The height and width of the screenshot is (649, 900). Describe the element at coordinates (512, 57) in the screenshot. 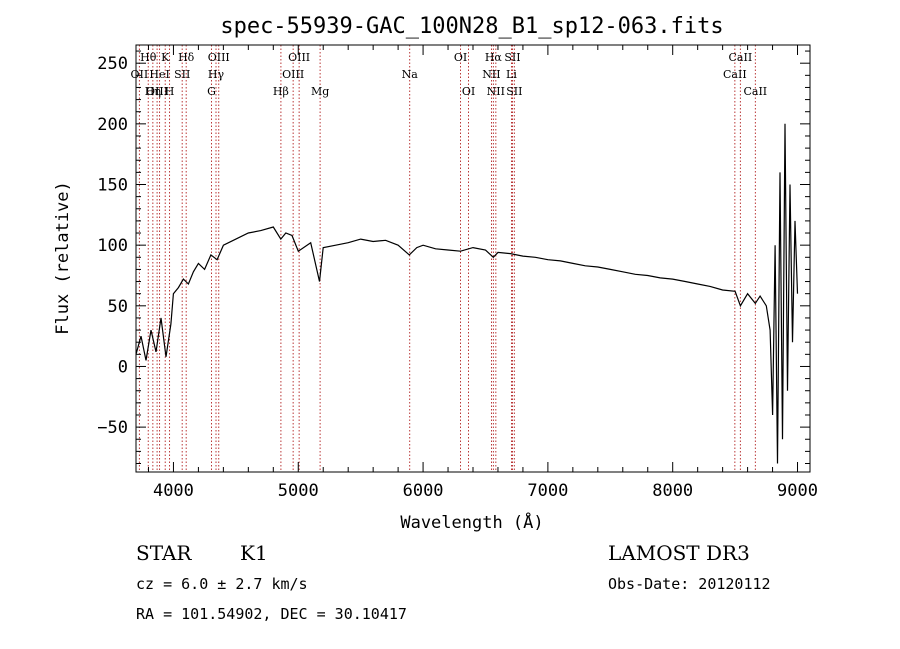

I see `line-label-22: SII` at that location.